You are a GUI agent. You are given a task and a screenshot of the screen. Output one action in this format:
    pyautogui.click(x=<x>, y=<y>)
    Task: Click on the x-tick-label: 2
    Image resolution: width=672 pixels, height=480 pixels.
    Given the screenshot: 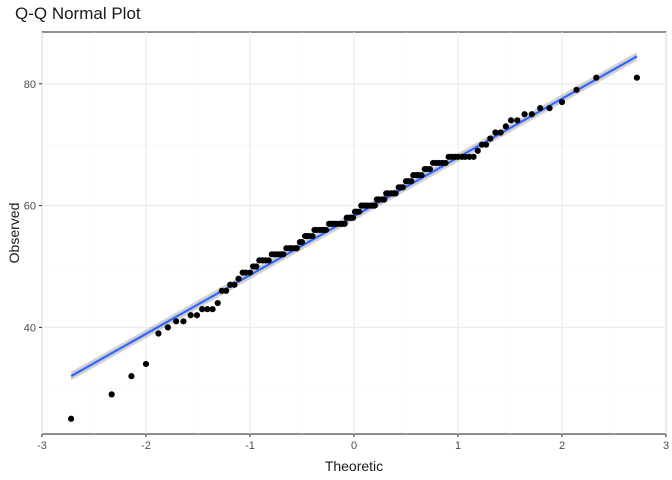 What is the action you would take?
    pyautogui.click(x=562, y=446)
    